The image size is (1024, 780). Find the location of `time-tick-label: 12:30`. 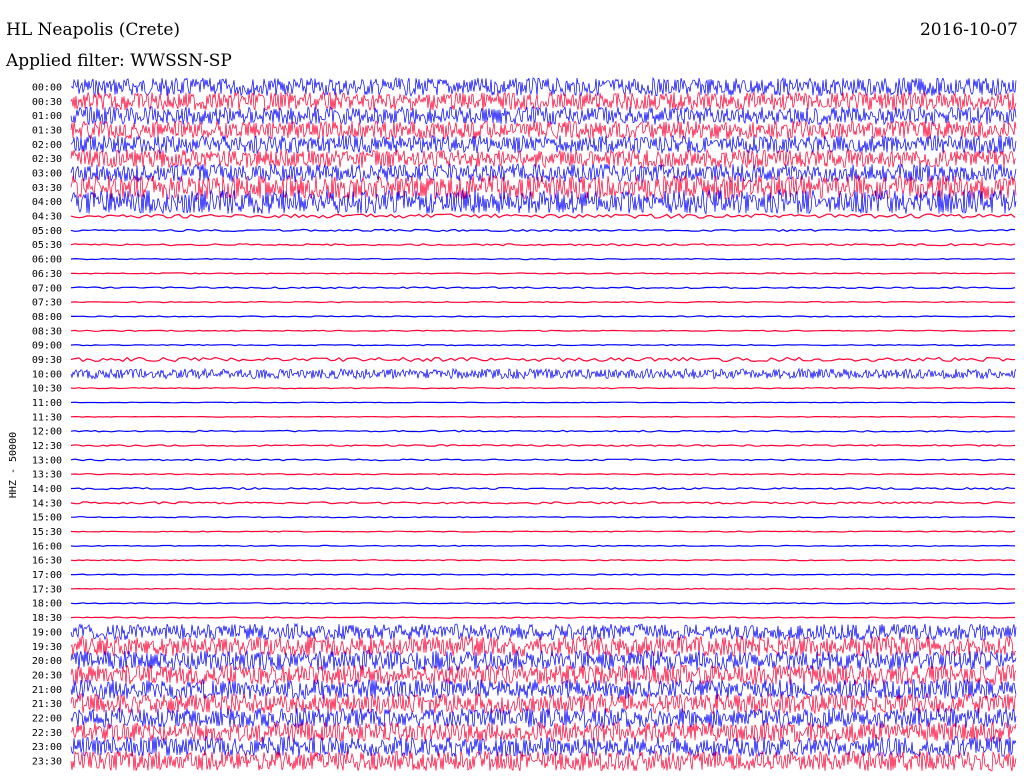

time-tick-label: 12:30 is located at coordinates (47, 446).